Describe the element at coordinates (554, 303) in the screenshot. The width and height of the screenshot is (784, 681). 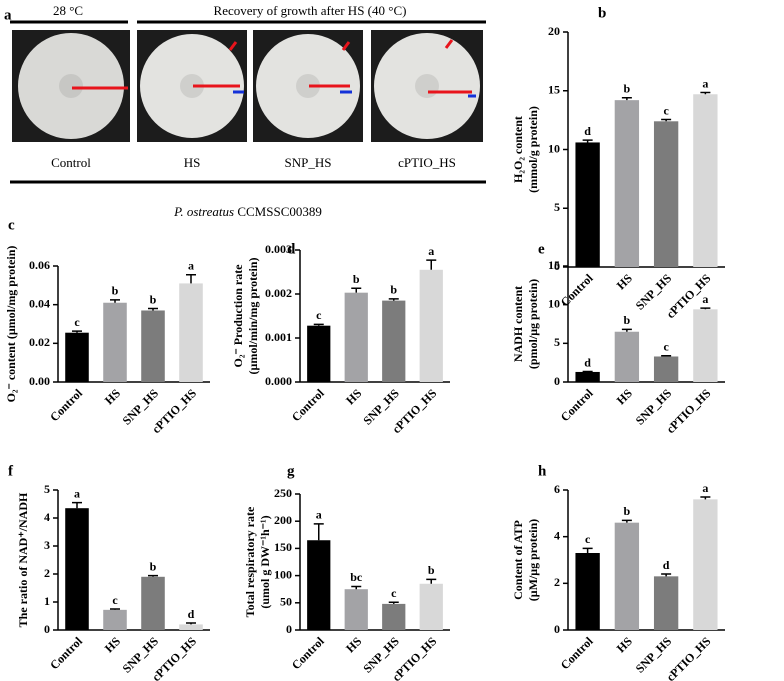
I see `y-tick-label: 10` at that location.